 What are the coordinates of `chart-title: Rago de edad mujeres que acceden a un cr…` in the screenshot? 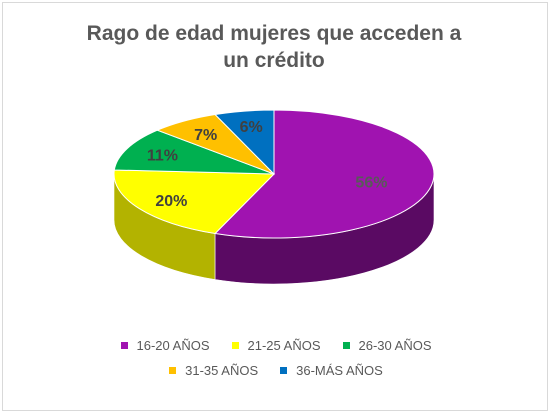 It's located at (274, 47).